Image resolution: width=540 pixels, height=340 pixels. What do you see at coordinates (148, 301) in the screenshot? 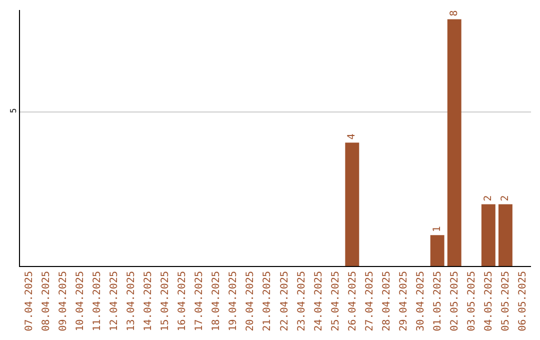
I see `x-tick-label: 14.04.2025` at bounding box center [148, 301].